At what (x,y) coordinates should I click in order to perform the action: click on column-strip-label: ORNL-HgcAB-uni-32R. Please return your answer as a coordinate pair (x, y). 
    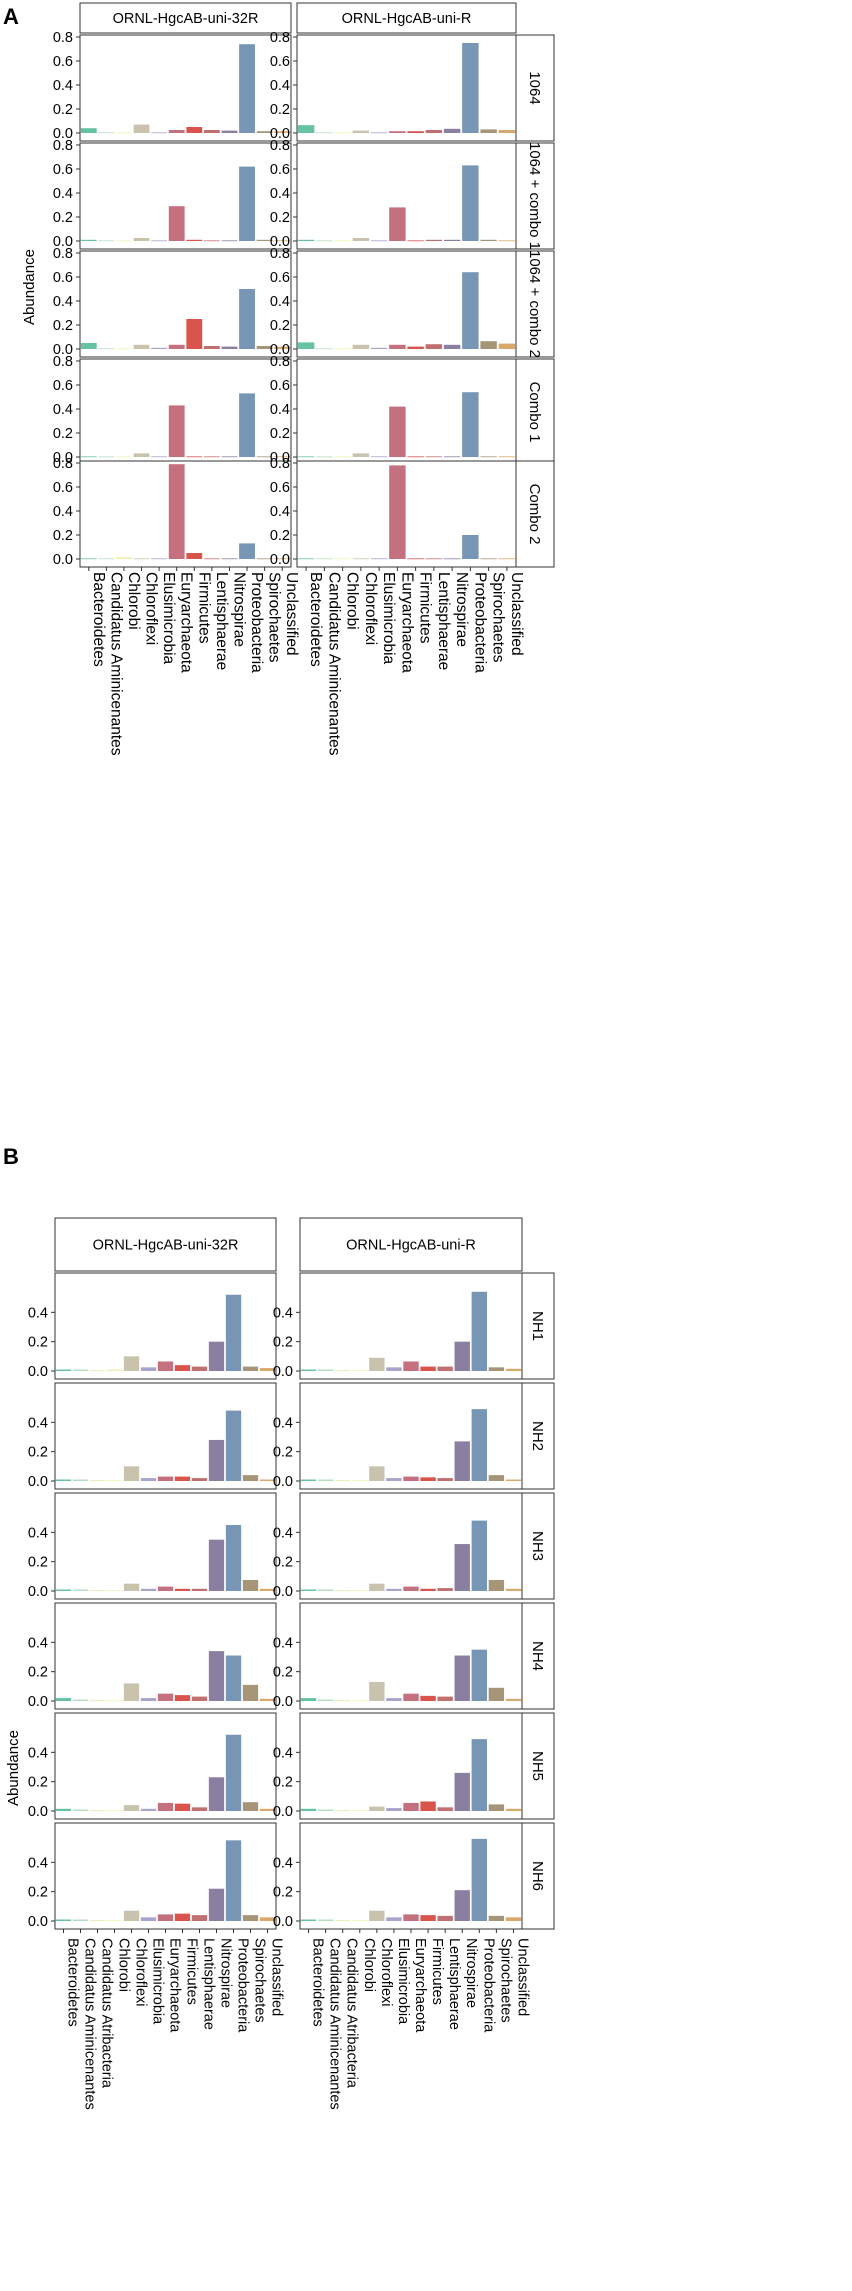
    Looking at the image, I should click on (166, 1246).